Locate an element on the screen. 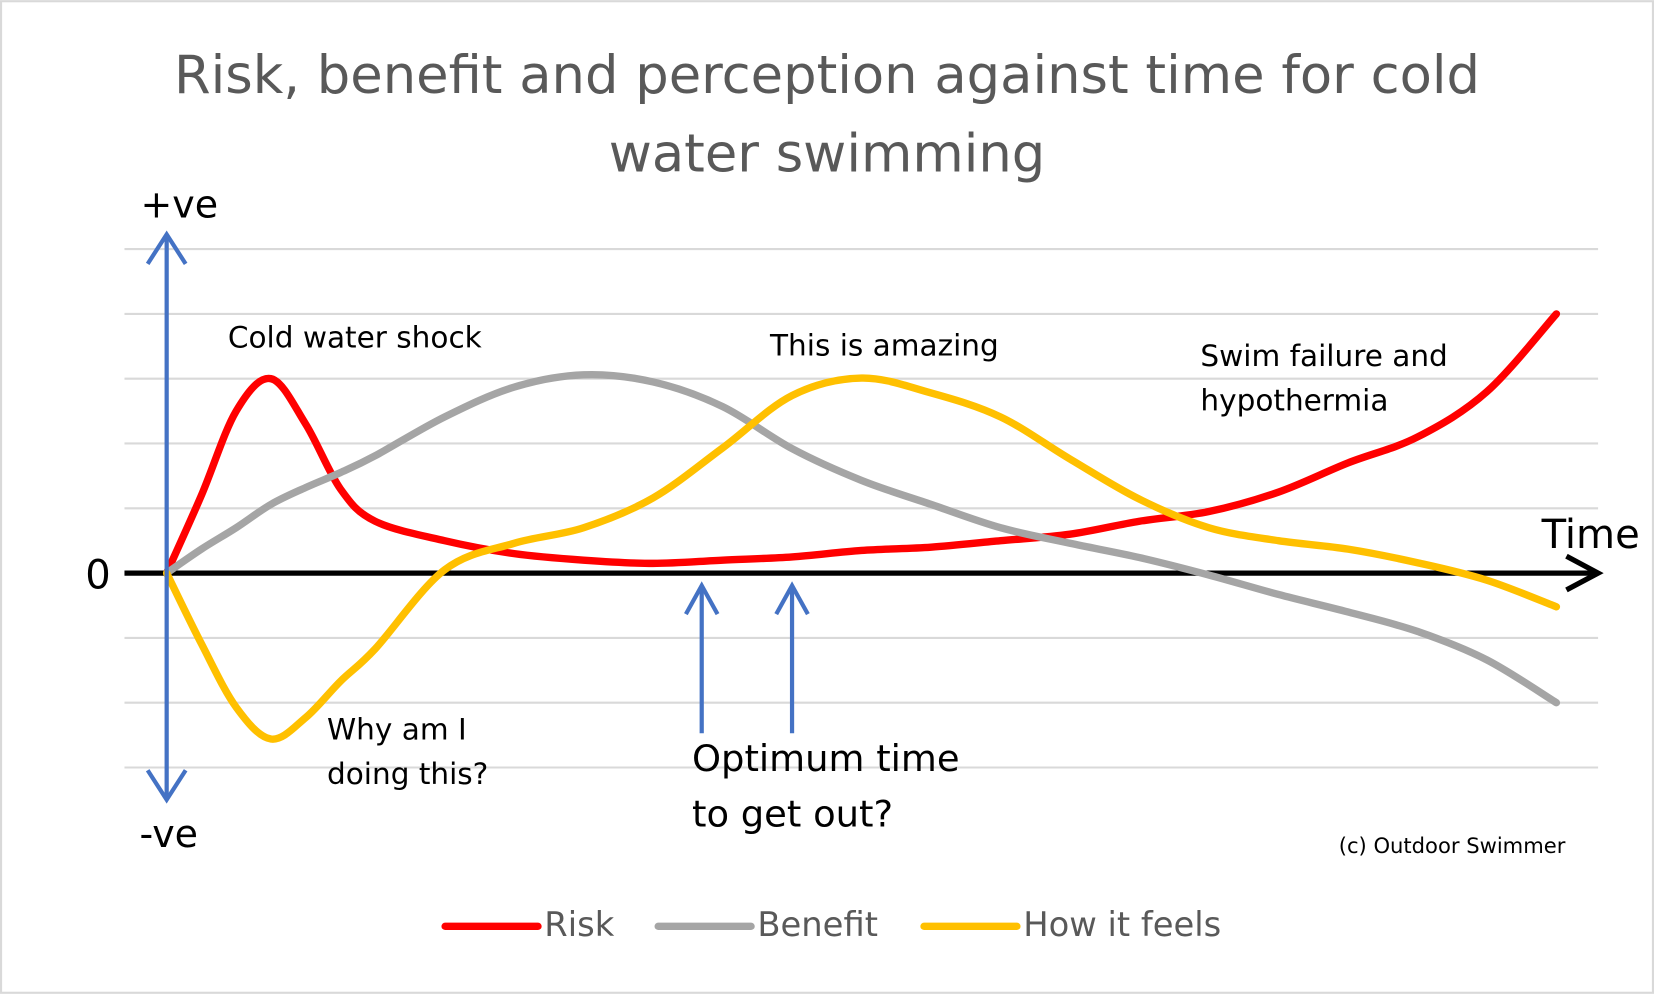 The image size is (1654, 994). x-axis-arrow is located at coordinates (1584, 573).